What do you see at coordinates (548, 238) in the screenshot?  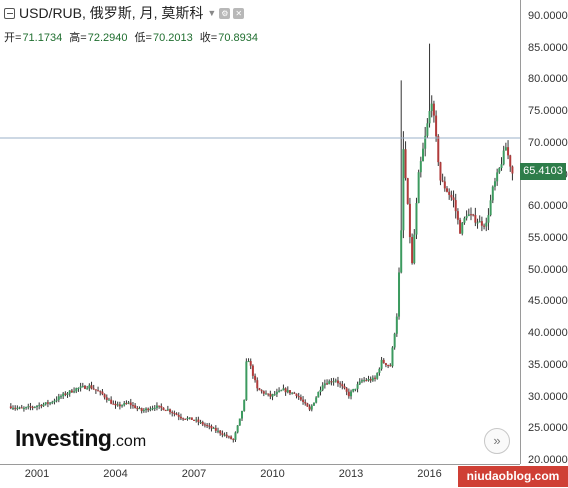 I see `y-tick-label: 55.0000` at bounding box center [548, 238].